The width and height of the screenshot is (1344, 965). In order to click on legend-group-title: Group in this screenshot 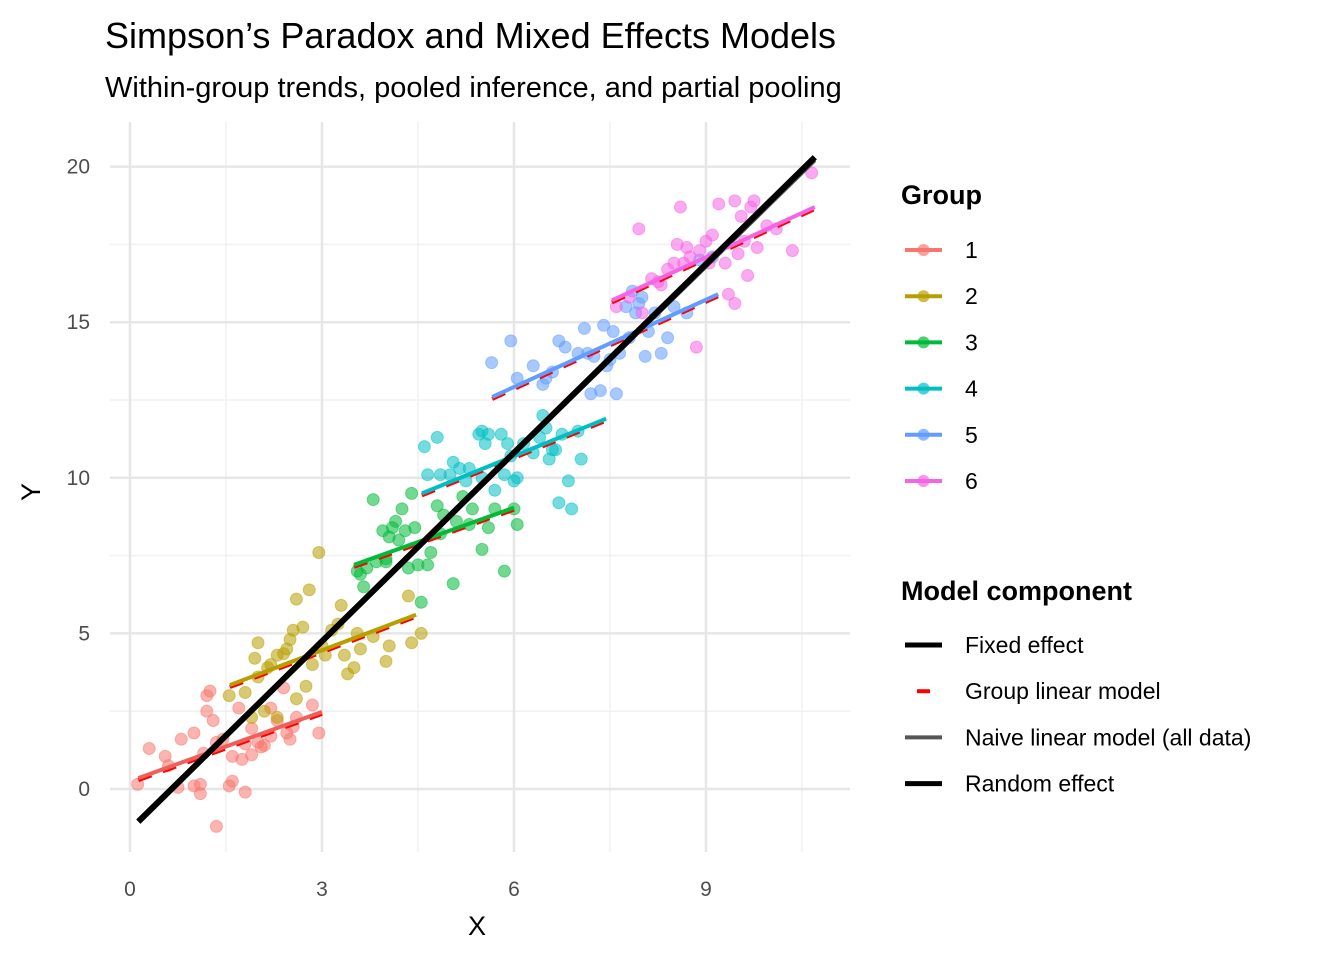, I will do `click(941, 195)`.